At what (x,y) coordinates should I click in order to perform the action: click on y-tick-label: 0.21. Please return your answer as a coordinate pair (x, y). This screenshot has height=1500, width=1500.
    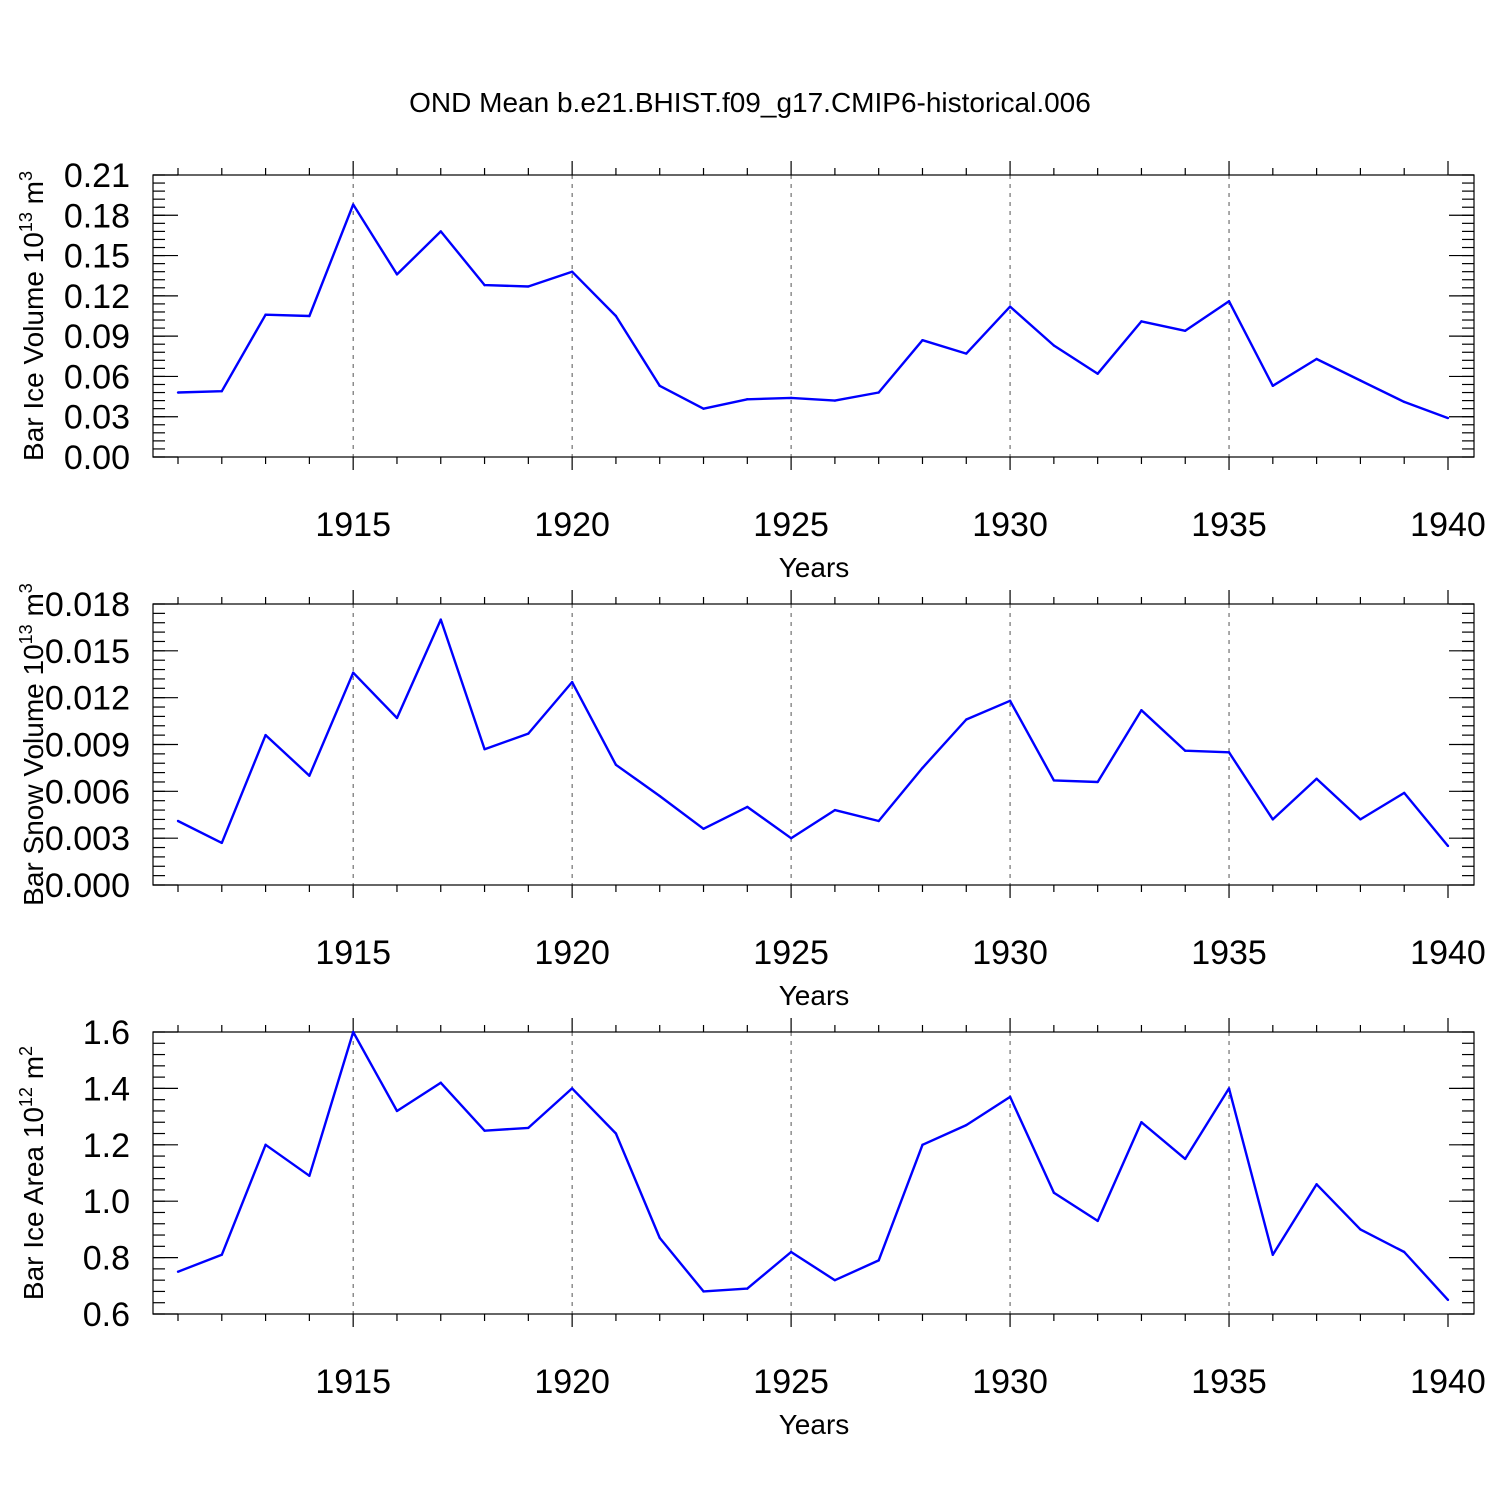
    Looking at the image, I should click on (97, 176).